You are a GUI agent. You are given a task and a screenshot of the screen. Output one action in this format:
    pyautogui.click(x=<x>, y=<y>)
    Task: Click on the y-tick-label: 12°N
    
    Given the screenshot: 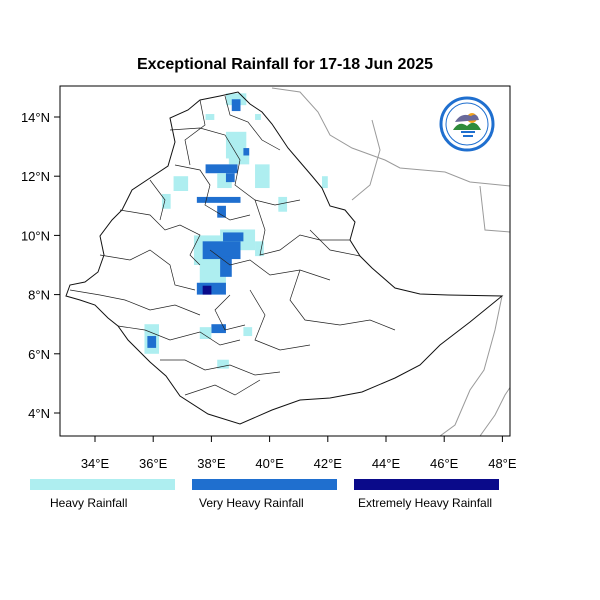 What is the action you would take?
    pyautogui.click(x=35, y=176)
    